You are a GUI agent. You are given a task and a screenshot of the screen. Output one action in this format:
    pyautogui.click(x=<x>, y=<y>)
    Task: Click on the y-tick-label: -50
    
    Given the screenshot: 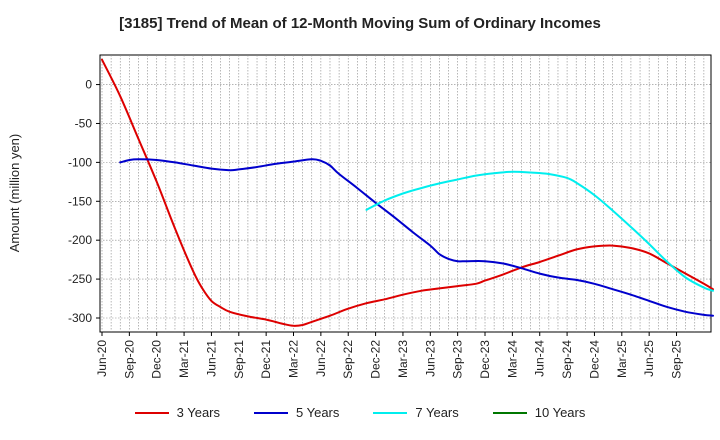 What is the action you would take?
    pyautogui.click(x=84, y=123)
    